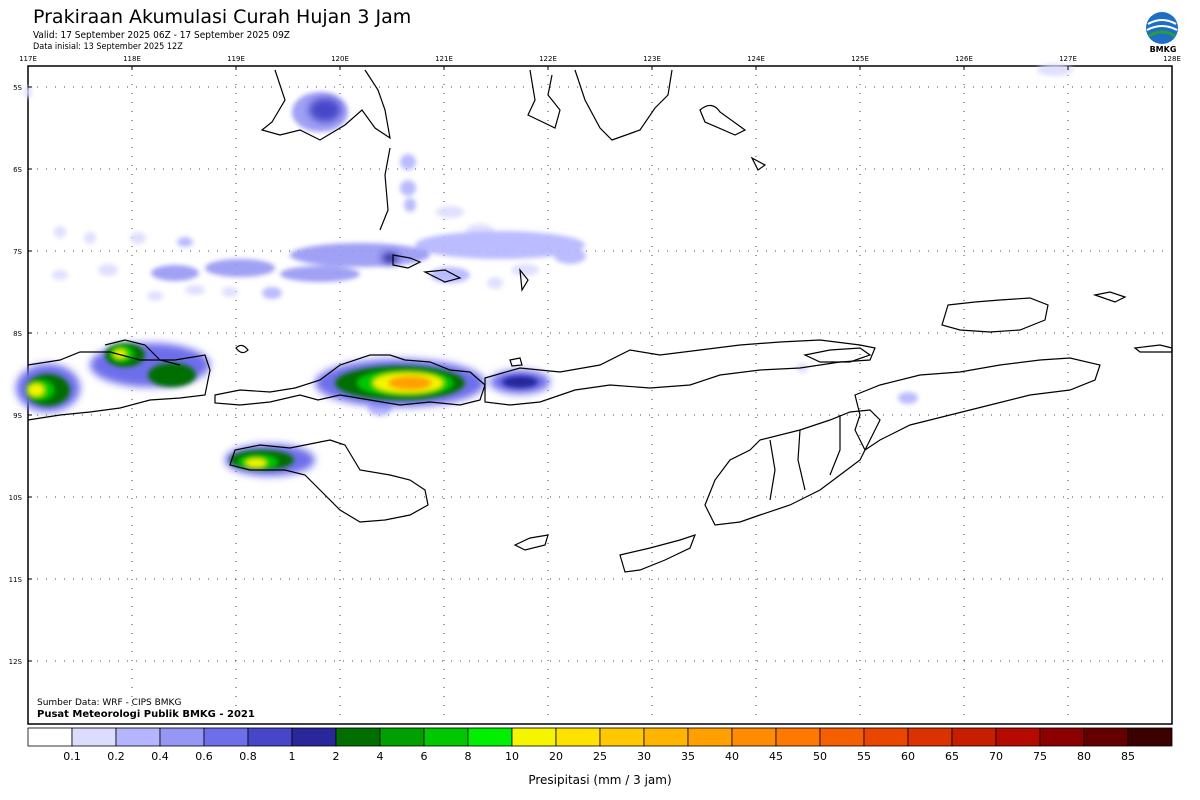  What do you see at coordinates (108, 47) in the screenshot?
I see `initial-data: Data inisial: 13 September 2025 12Z` at bounding box center [108, 47].